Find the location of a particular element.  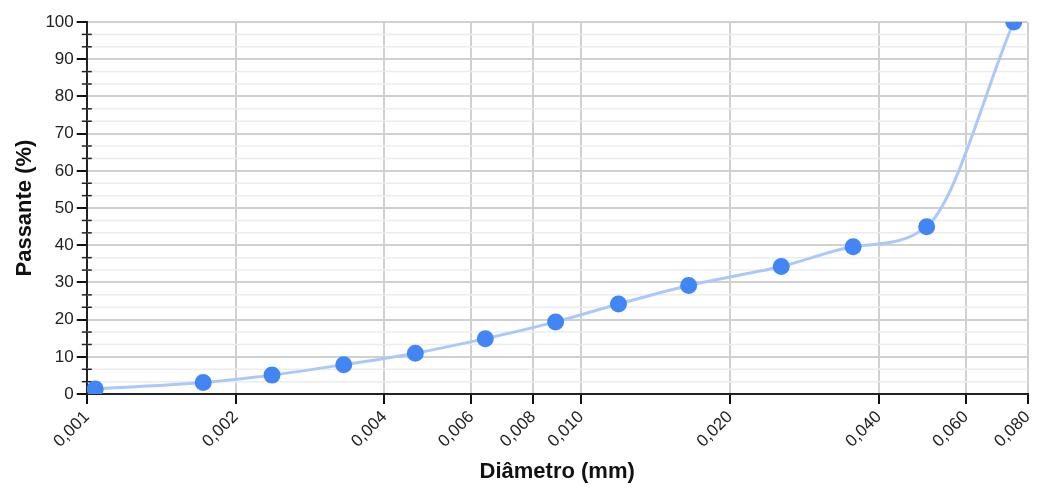

y-tick-label: 50 is located at coordinates (64, 207).